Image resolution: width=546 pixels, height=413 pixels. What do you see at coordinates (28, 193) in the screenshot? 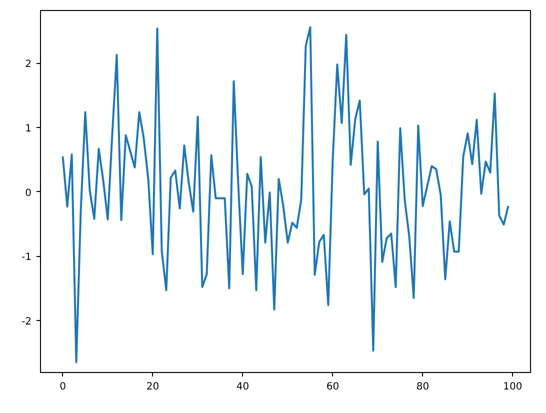
I see `y-tick-label: 0` at bounding box center [28, 193].